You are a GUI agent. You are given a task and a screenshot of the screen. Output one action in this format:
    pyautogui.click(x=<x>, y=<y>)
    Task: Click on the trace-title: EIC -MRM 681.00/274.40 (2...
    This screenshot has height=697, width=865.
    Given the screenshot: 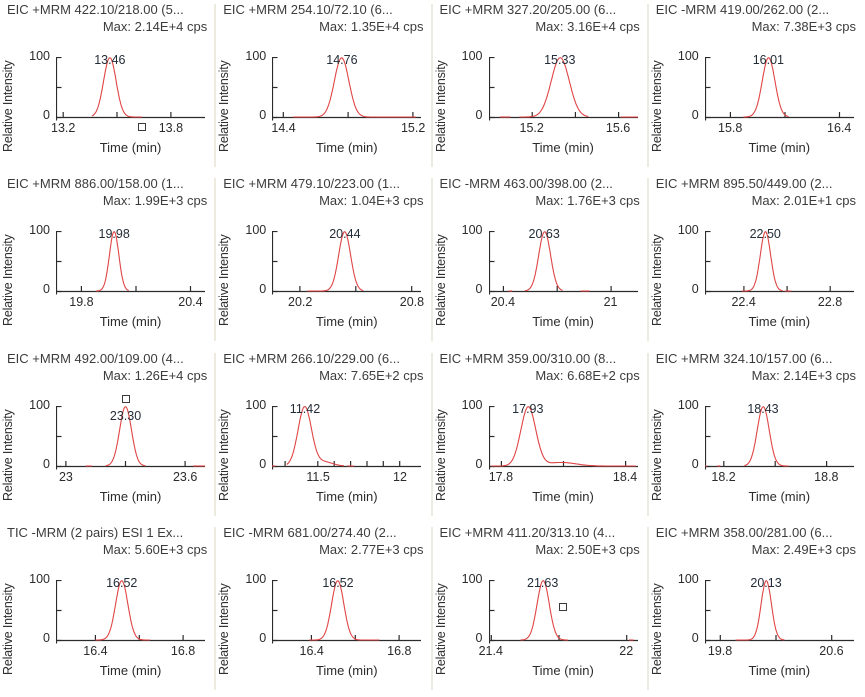 What is the action you would take?
    pyautogui.click(x=310, y=532)
    